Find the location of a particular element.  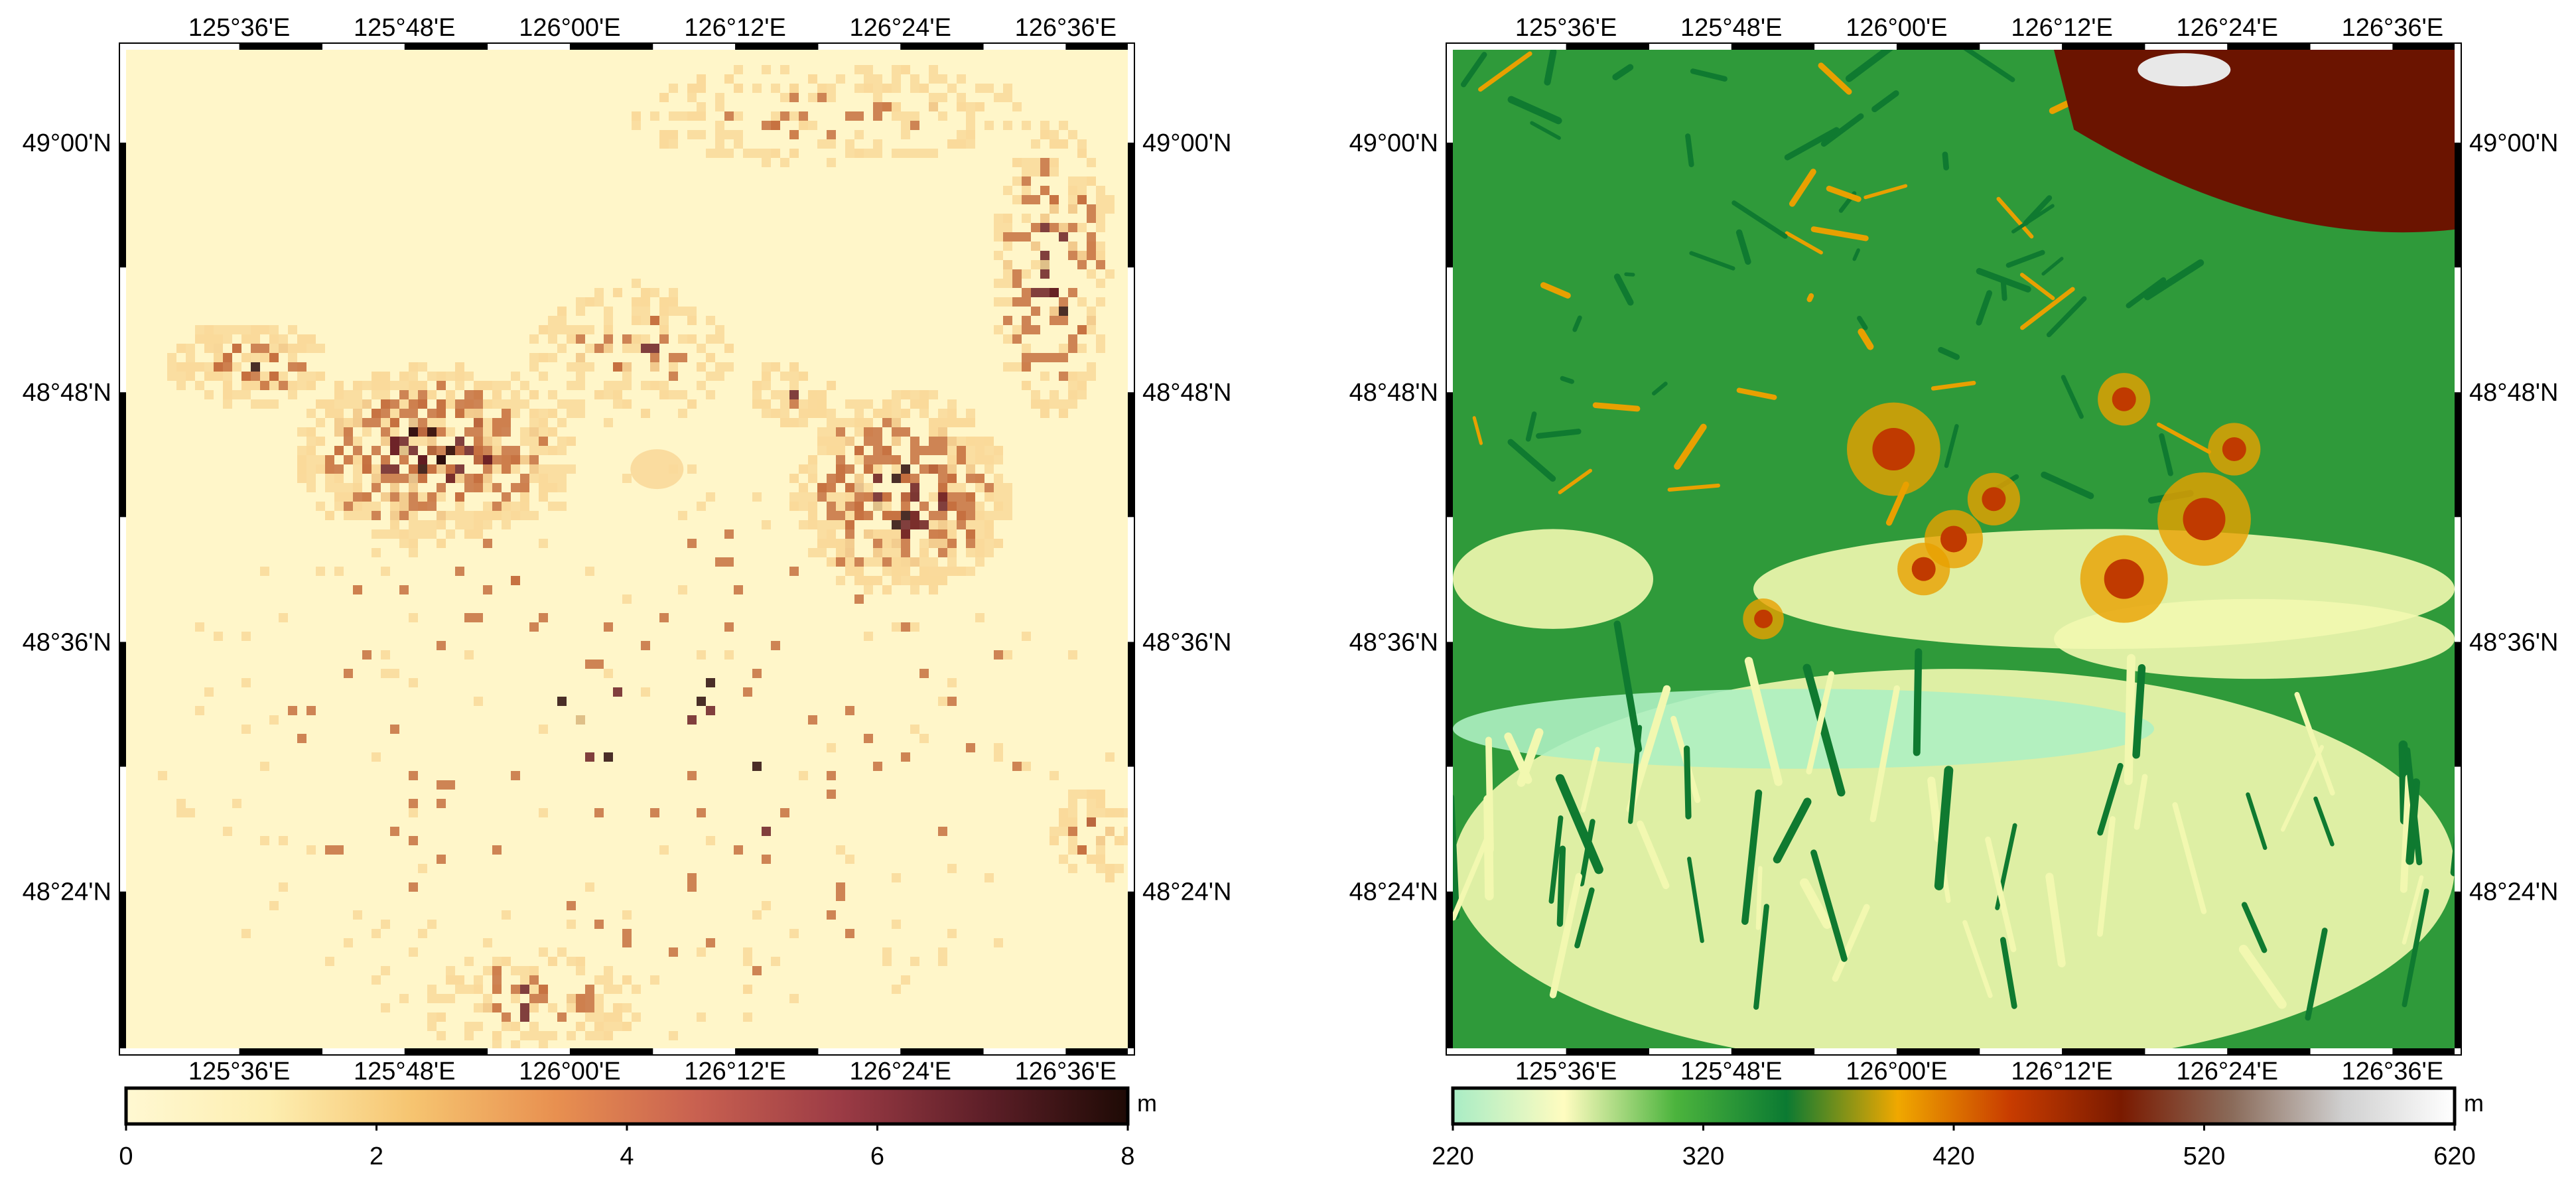

latitude-label: 49°00'N is located at coordinates (67, 143).